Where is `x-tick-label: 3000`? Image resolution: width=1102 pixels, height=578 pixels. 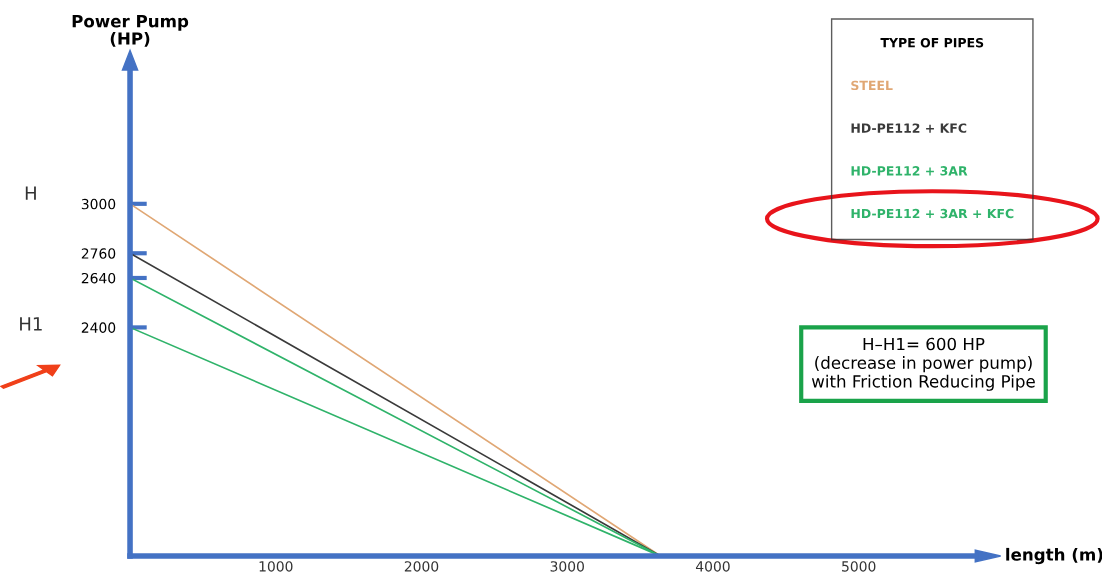
x-tick-label: 3000 is located at coordinates (567, 566).